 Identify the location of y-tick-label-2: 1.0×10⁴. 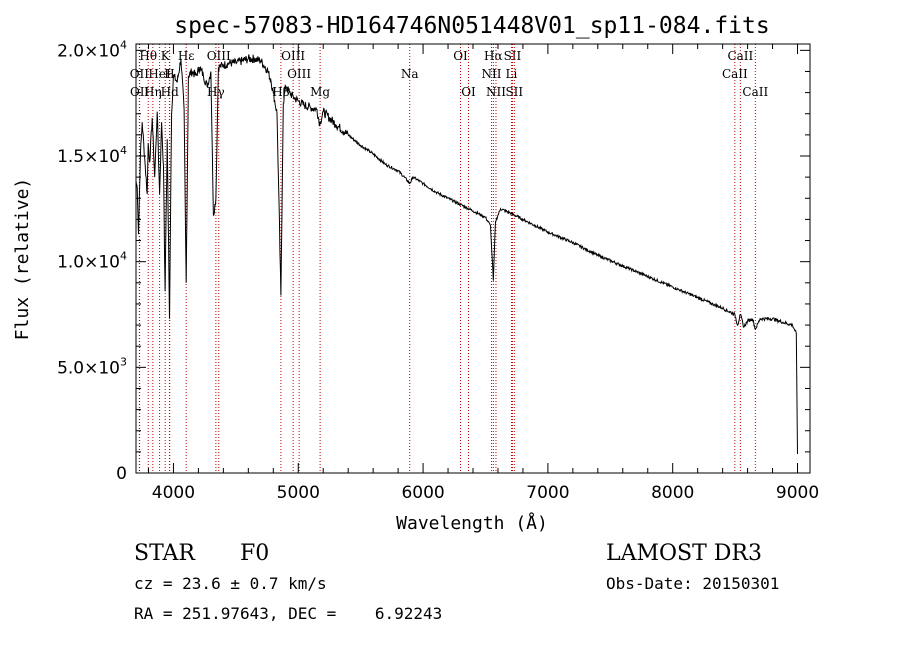
(92, 261).